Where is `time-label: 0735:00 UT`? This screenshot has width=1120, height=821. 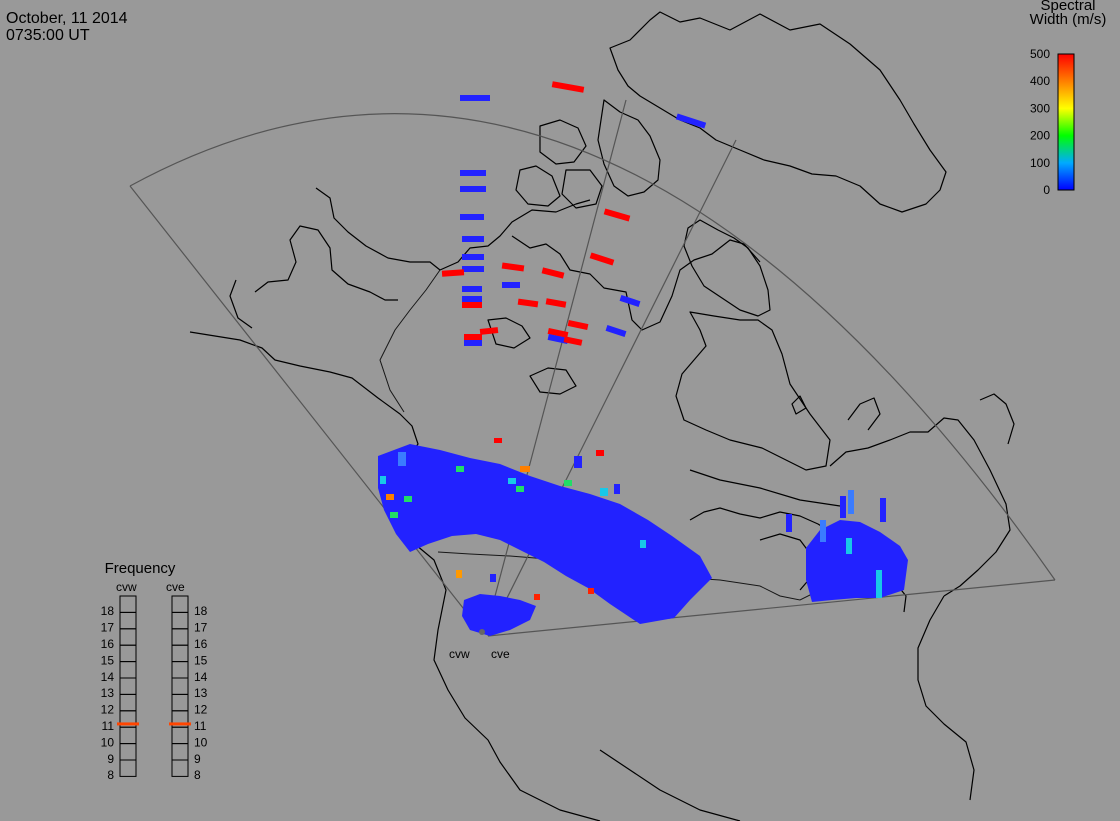 time-label: 0735:00 UT is located at coordinates (48, 35).